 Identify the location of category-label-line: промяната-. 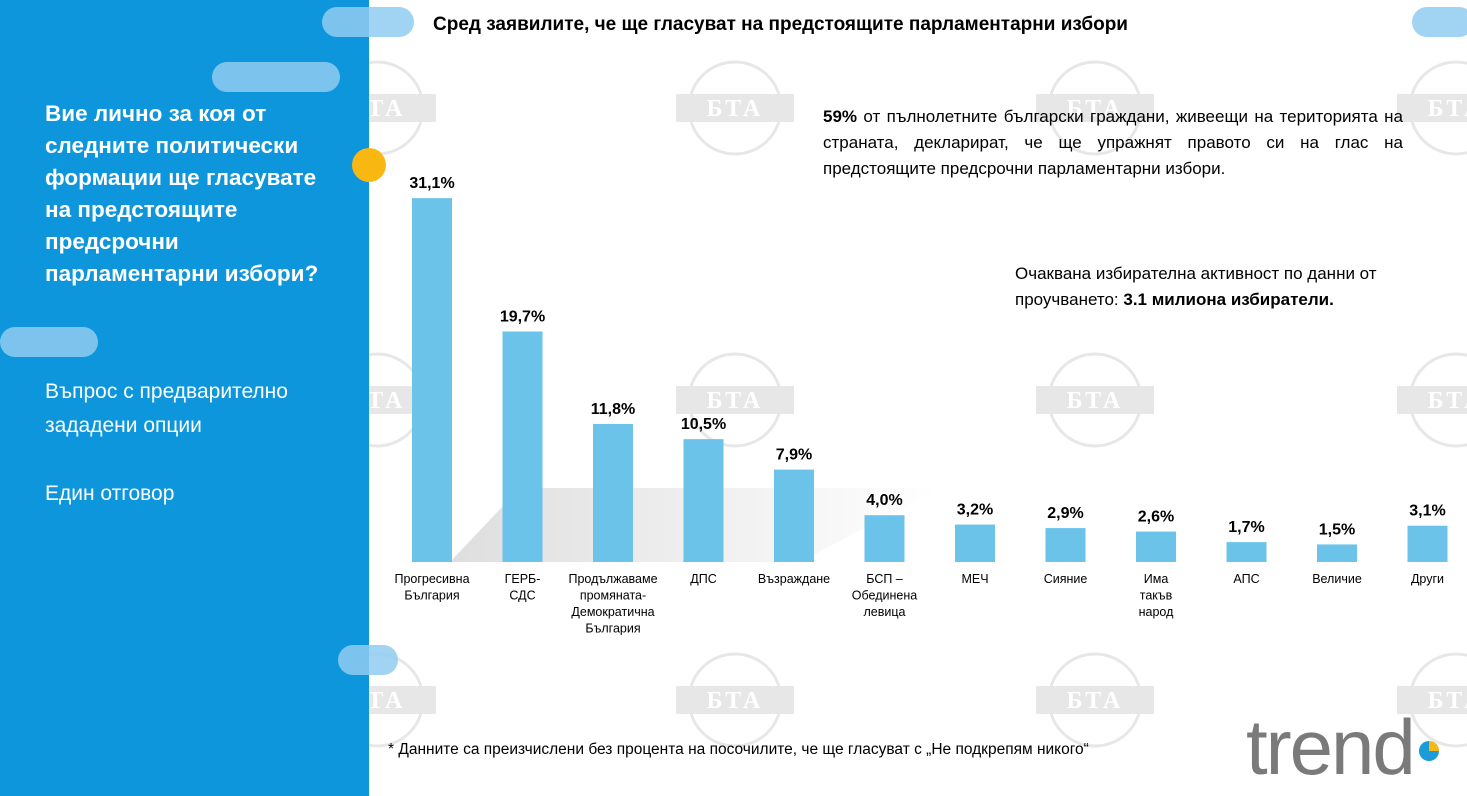
(613, 596).